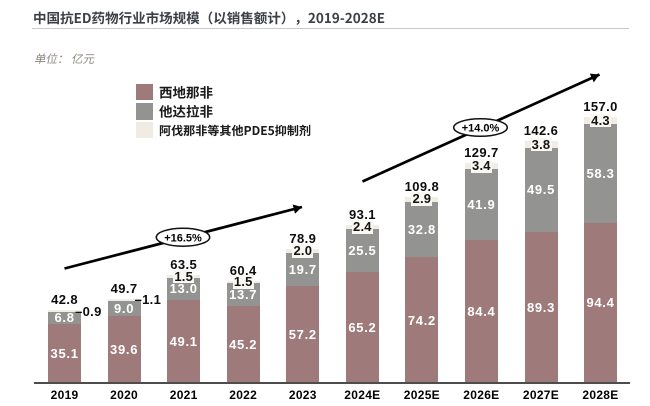 The height and width of the screenshot is (406, 650). Describe the element at coordinates (481, 129) in the screenshot. I see `svg-text: +14.0%` at that location.